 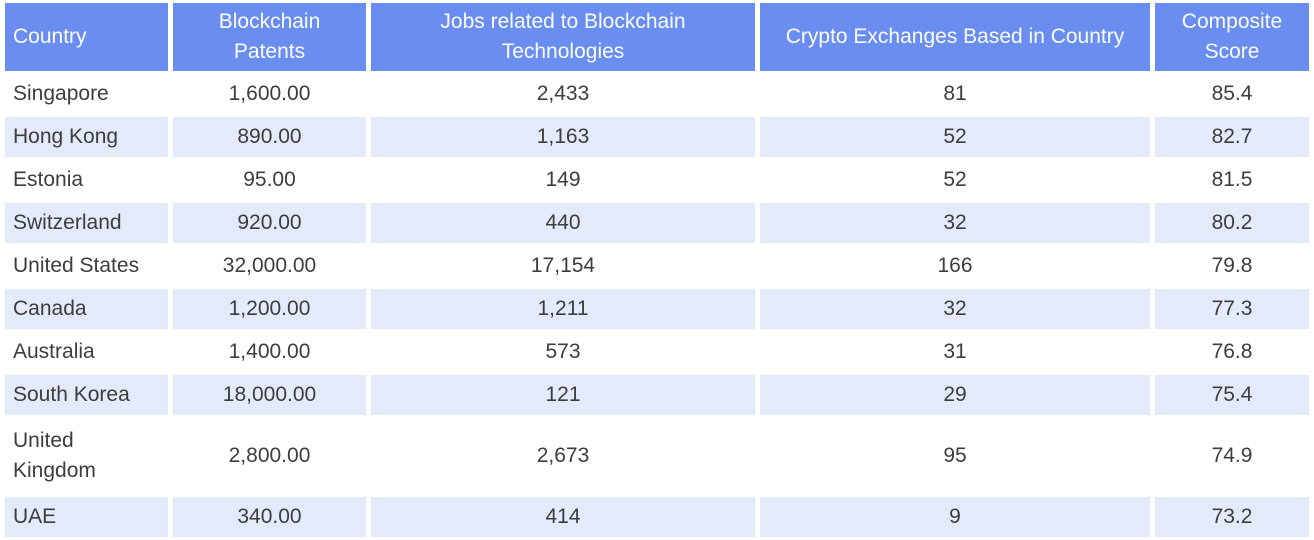 I want to click on cell-country: United Kingdom, so click(x=54, y=455).